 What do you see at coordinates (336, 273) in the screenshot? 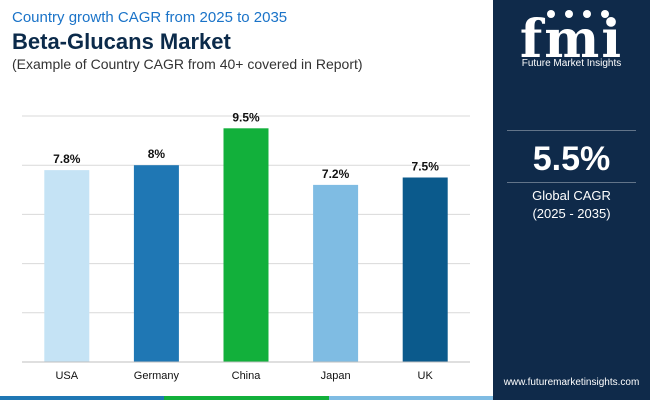
I see `bar-japan` at bounding box center [336, 273].